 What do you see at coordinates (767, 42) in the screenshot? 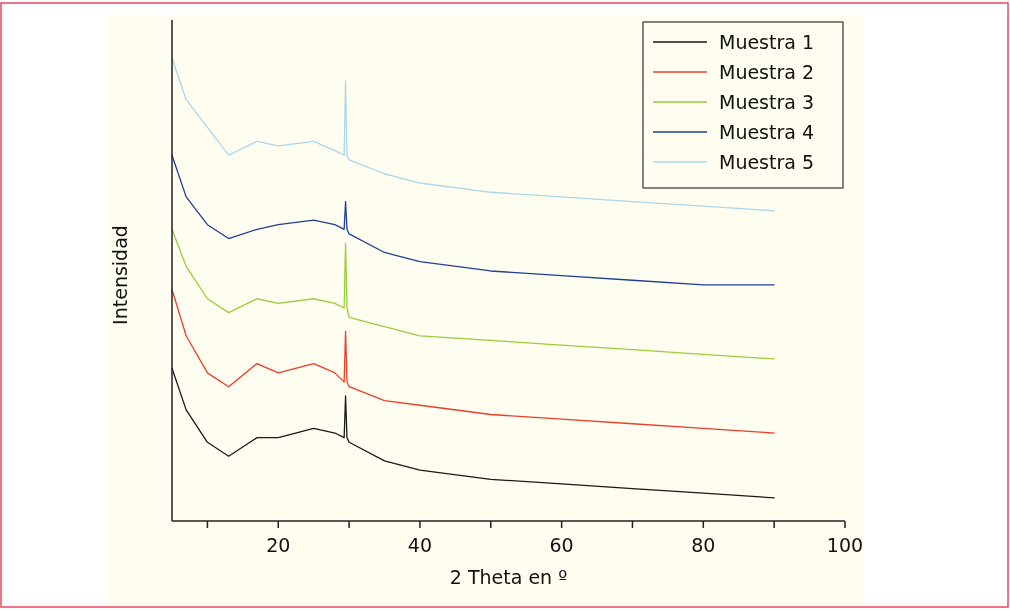
I see `legend-label: Muestra 1` at bounding box center [767, 42].